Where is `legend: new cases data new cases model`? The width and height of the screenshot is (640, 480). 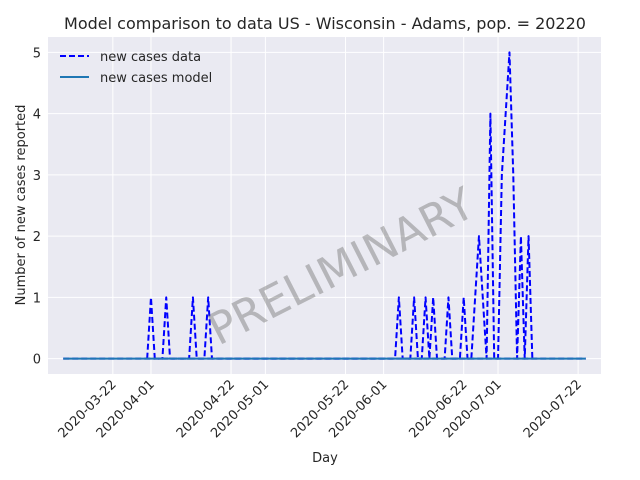
legend: new cases data new cases model is located at coordinates (136, 68).